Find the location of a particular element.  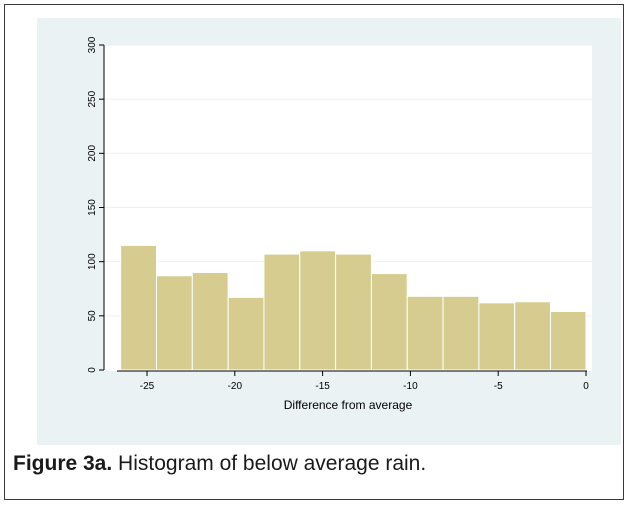

x-tick-label: 0 is located at coordinates (586, 386).